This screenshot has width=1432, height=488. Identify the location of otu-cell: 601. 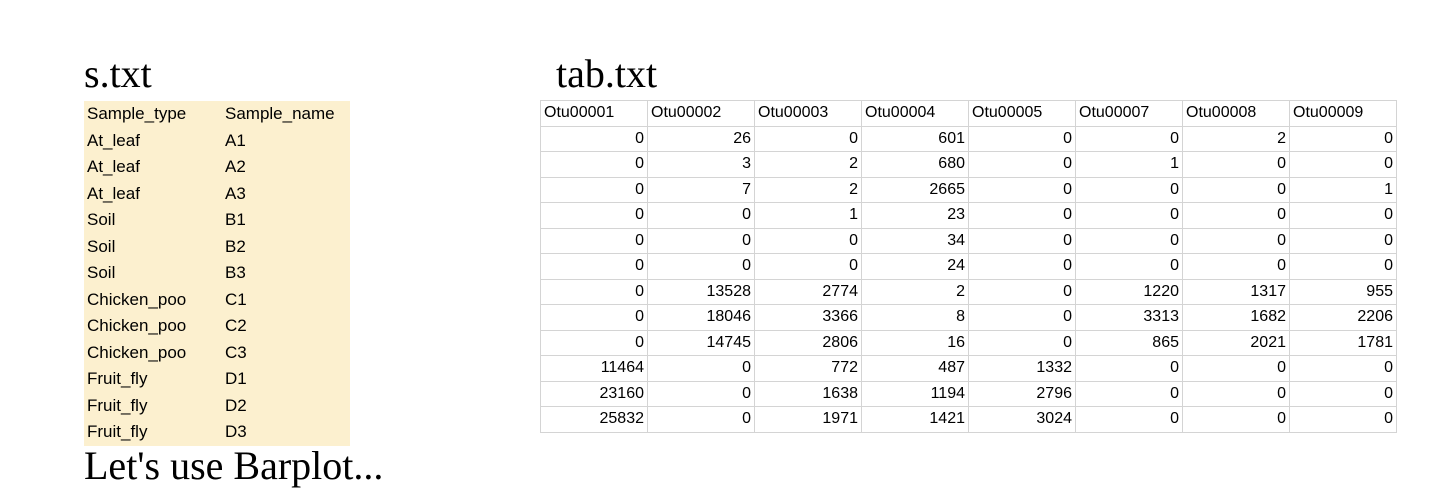
(915, 138).